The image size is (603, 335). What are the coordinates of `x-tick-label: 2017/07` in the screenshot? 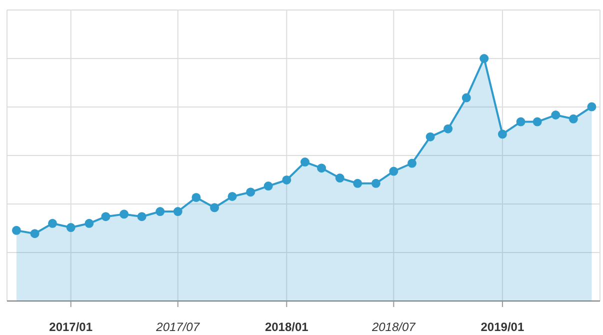 It's located at (178, 327).